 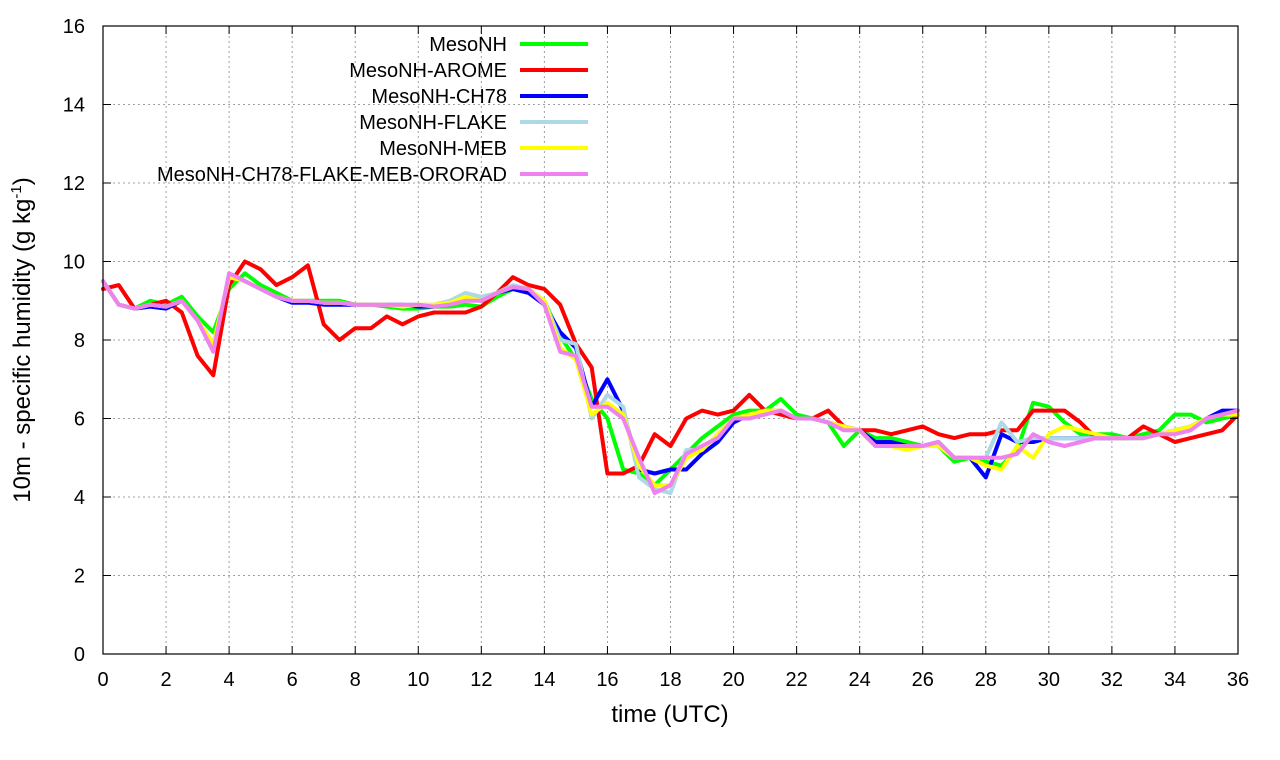 What do you see at coordinates (923, 680) in the screenshot?
I see `x-tick-label: 26` at bounding box center [923, 680].